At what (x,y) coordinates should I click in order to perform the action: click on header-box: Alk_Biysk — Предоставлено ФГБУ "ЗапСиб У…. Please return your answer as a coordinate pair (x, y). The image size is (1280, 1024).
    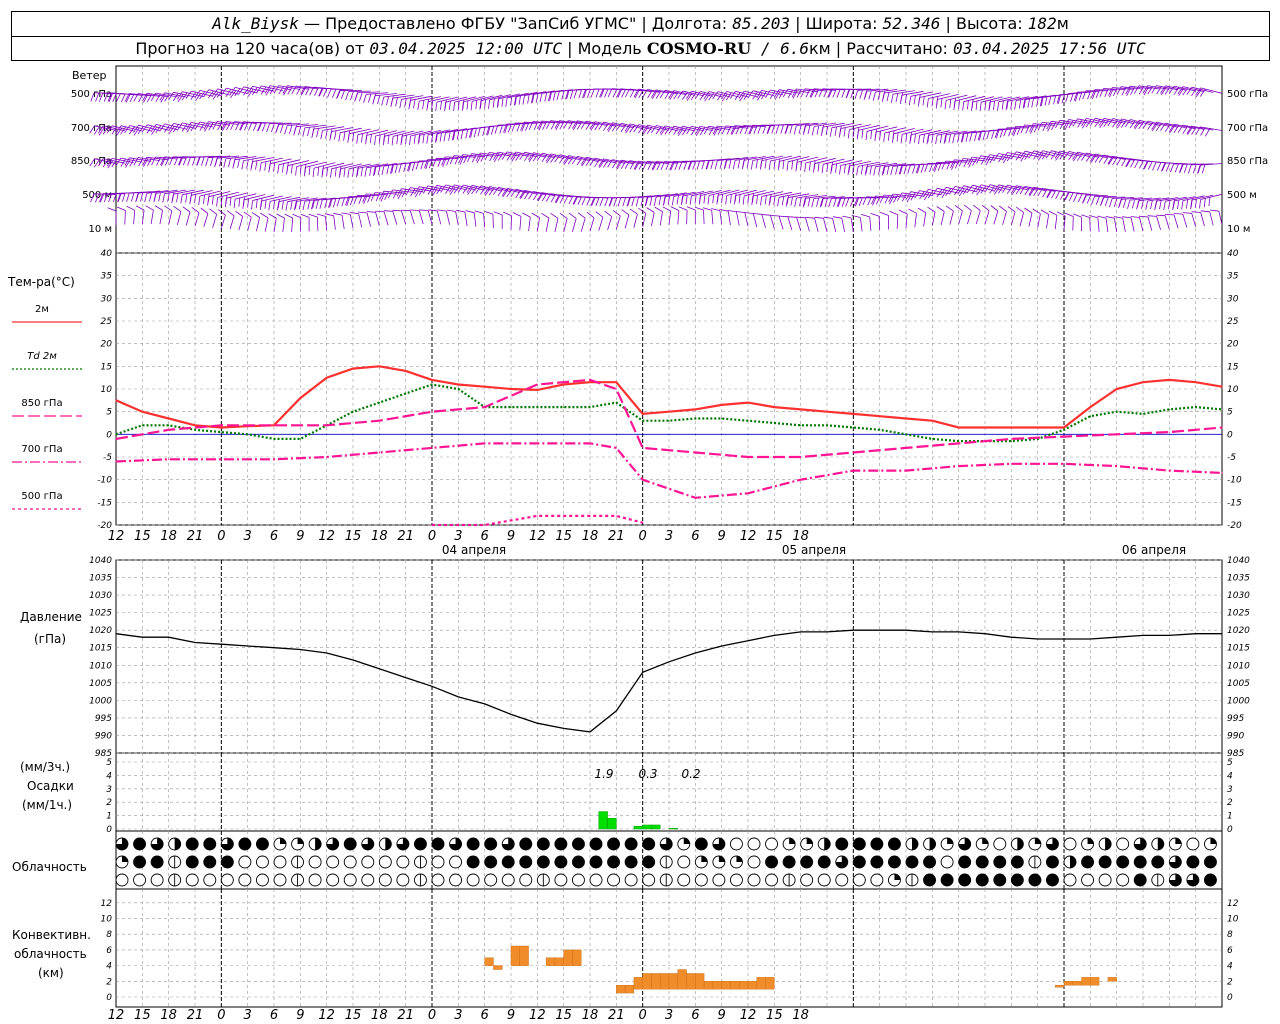
    Looking at the image, I should click on (640, 36).